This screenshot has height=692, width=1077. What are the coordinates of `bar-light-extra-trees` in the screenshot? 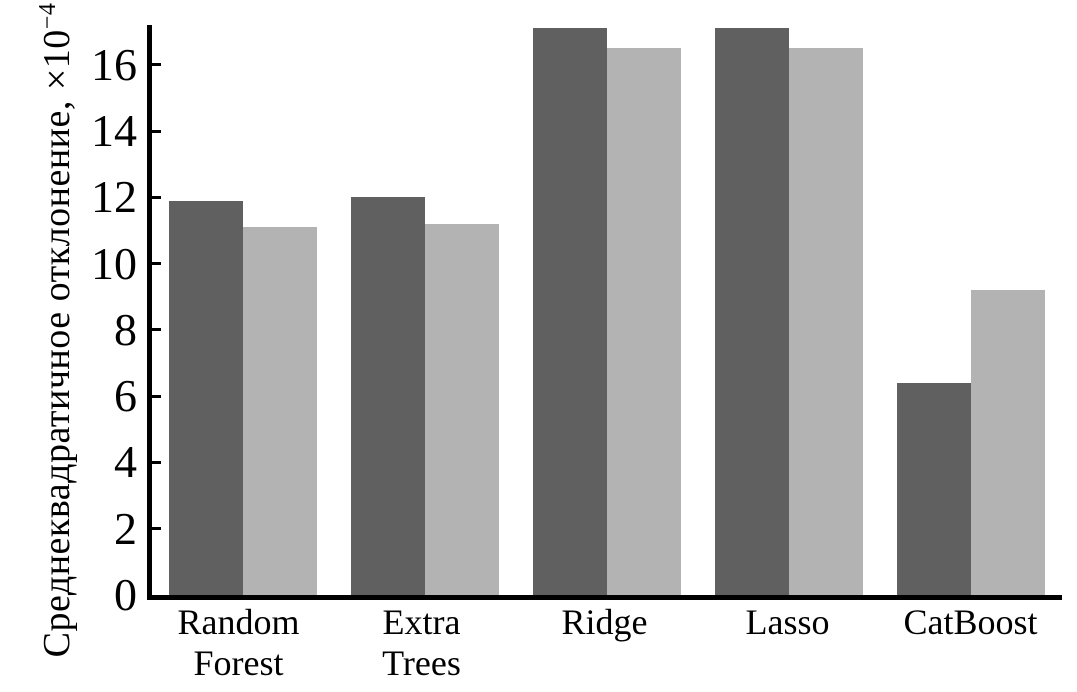 It's located at (462, 409).